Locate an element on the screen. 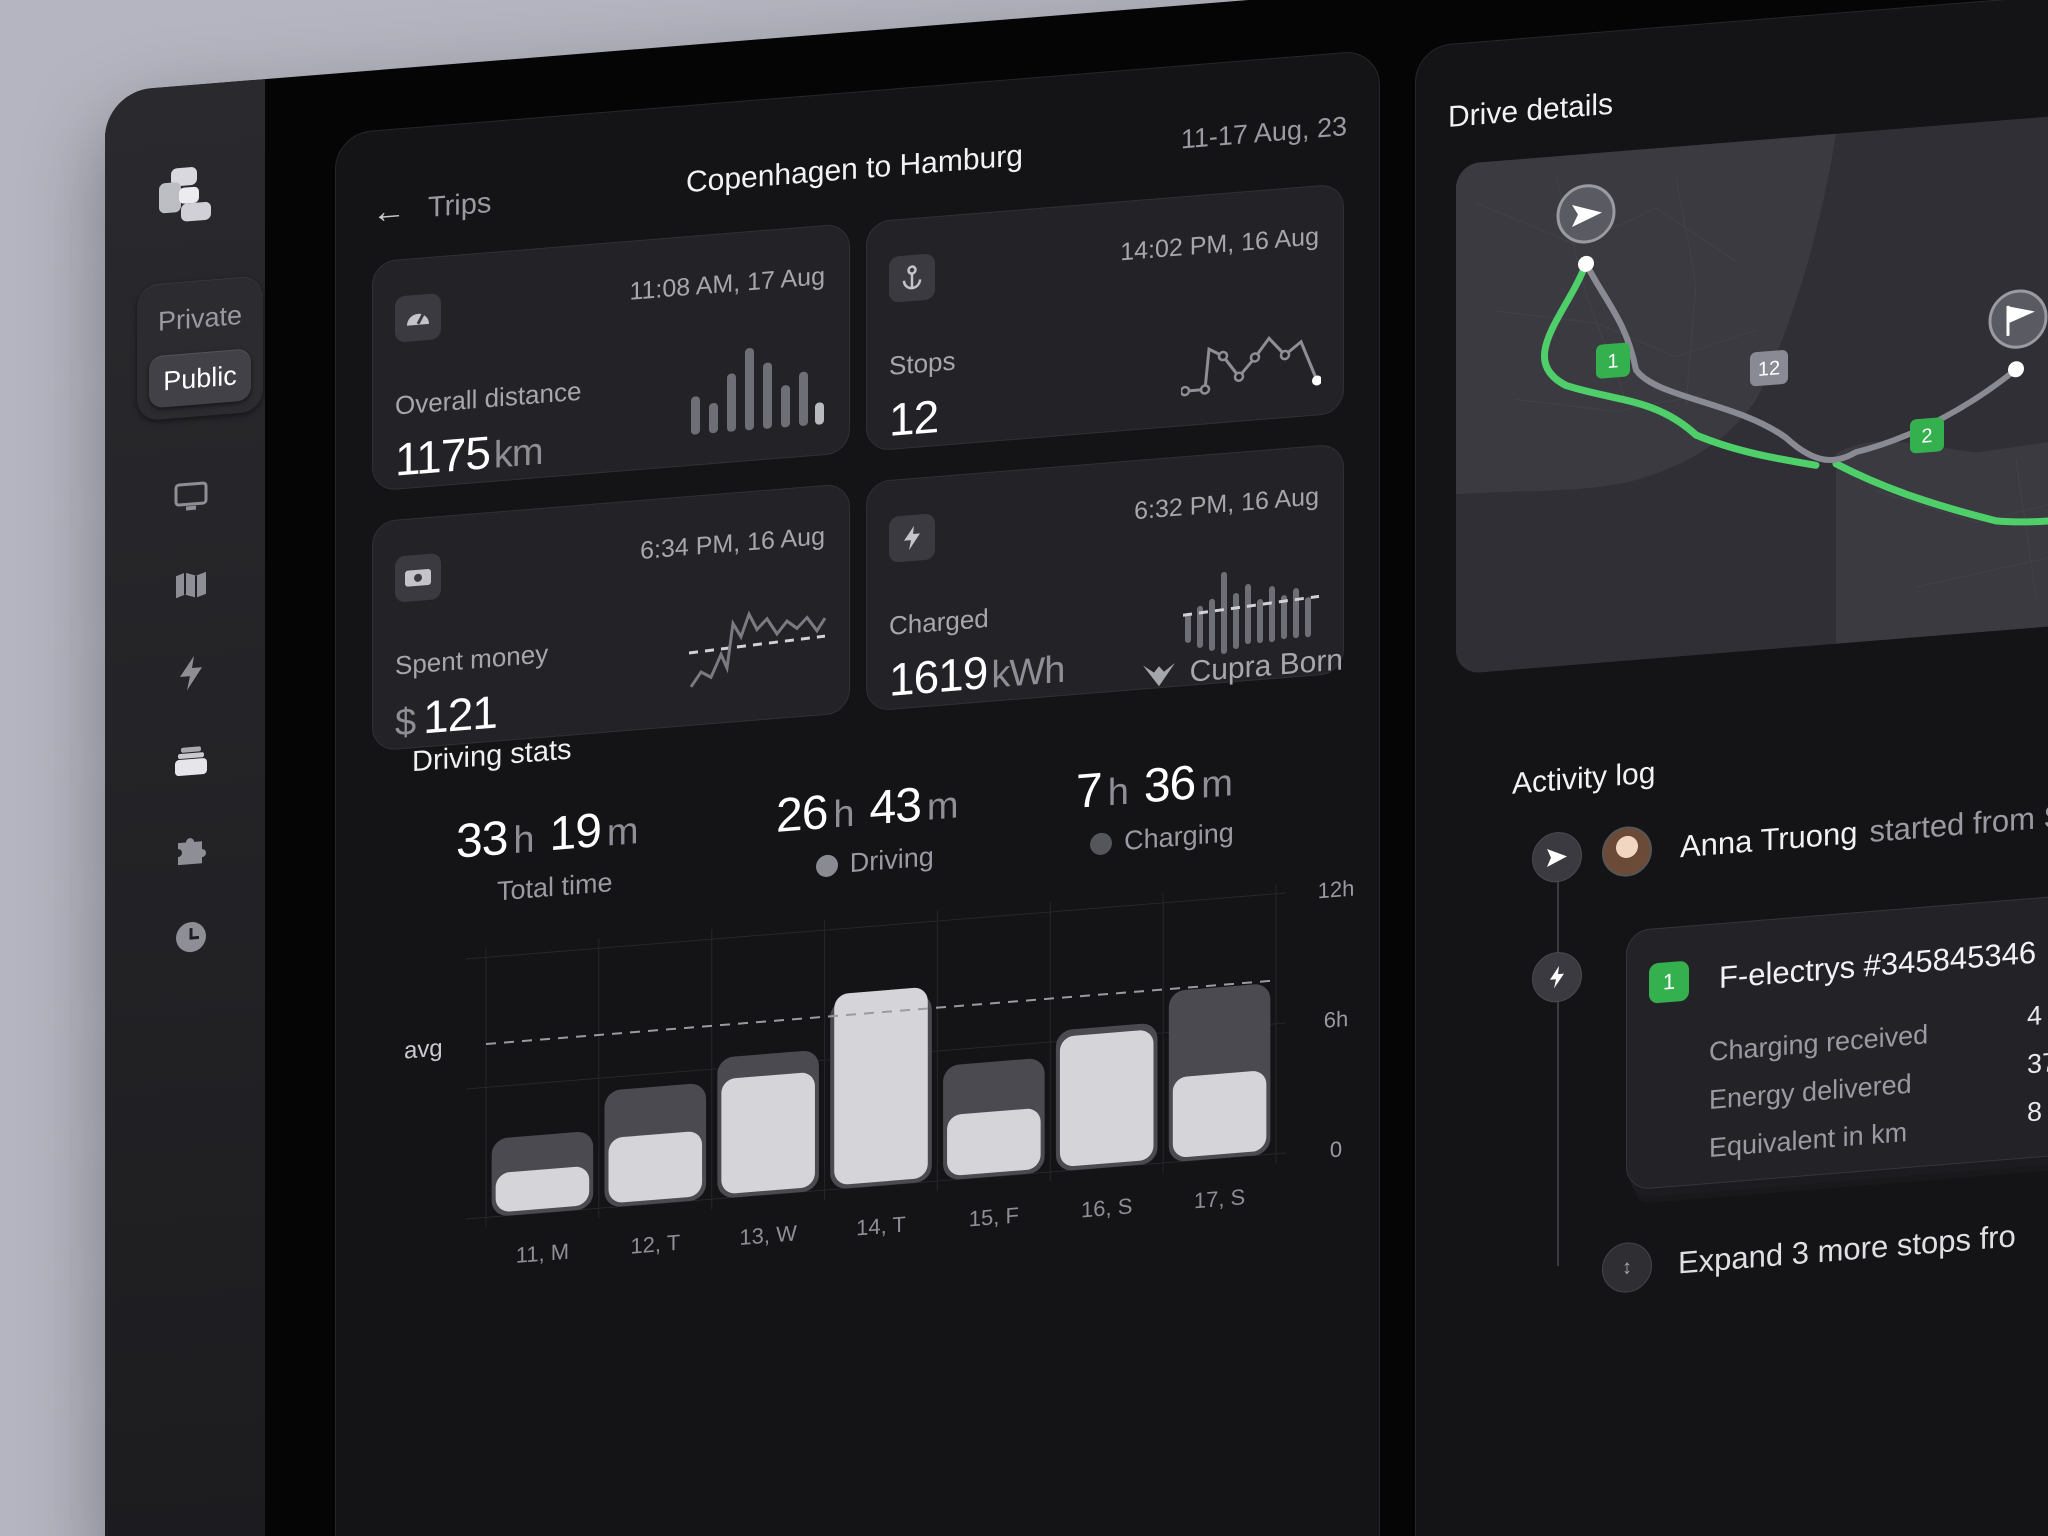 The image size is (2048, 1536). stops-sparkline is located at coordinates (1251, 366).